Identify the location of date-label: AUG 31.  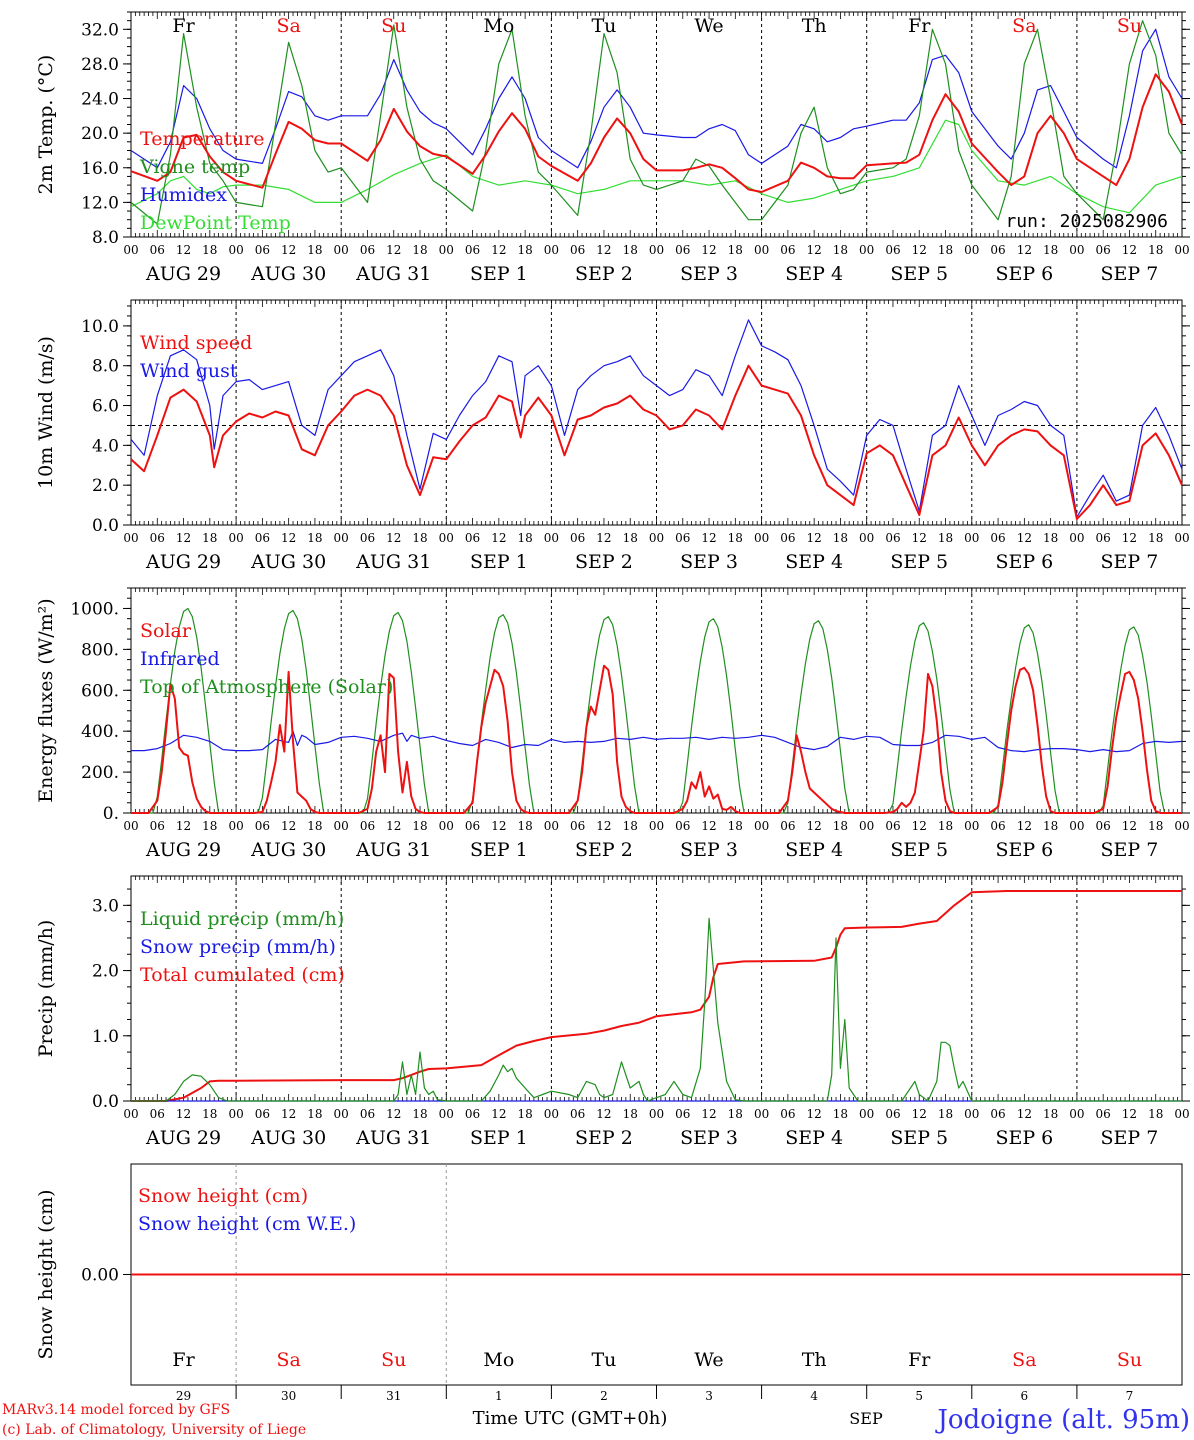
(393, 1138).